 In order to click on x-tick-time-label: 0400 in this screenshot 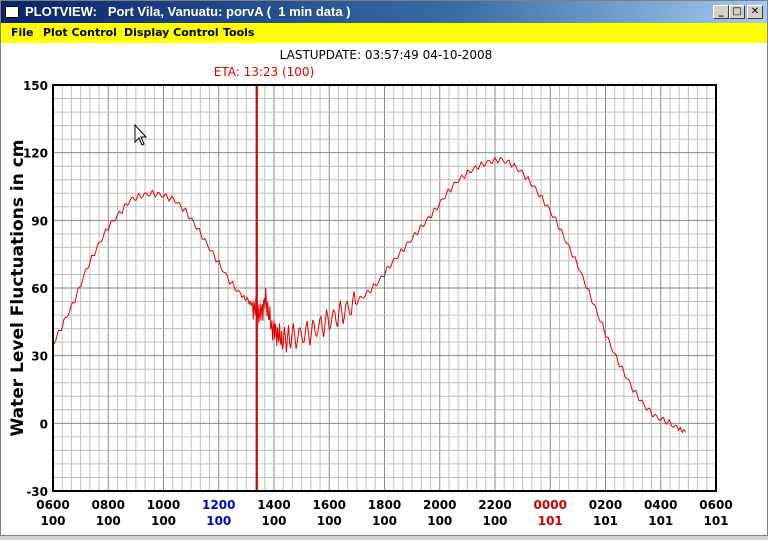, I will do `click(660, 505)`.